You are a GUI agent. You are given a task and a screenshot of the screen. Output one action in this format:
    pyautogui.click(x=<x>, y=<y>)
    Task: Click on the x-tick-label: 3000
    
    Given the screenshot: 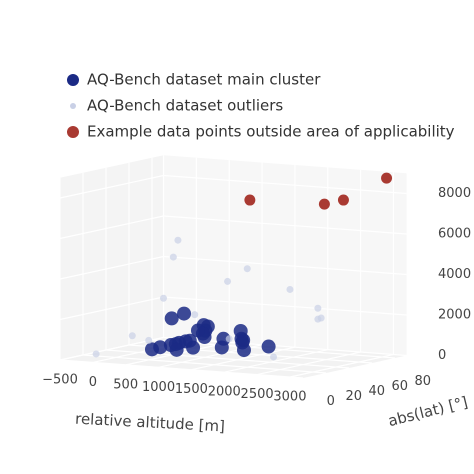 What is the action you would take?
    pyautogui.click(x=289, y=397)
    